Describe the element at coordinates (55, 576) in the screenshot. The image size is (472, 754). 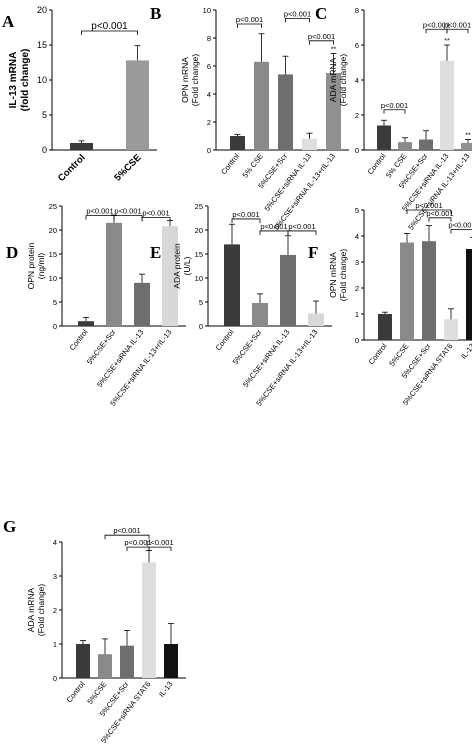
I see `y-tick-label: 3` at that location.